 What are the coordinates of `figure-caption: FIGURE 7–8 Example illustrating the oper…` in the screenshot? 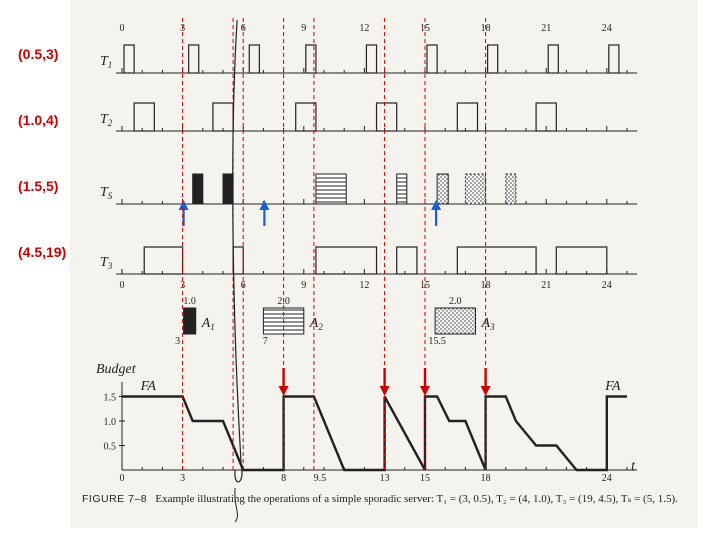 It's located at (387, 499).